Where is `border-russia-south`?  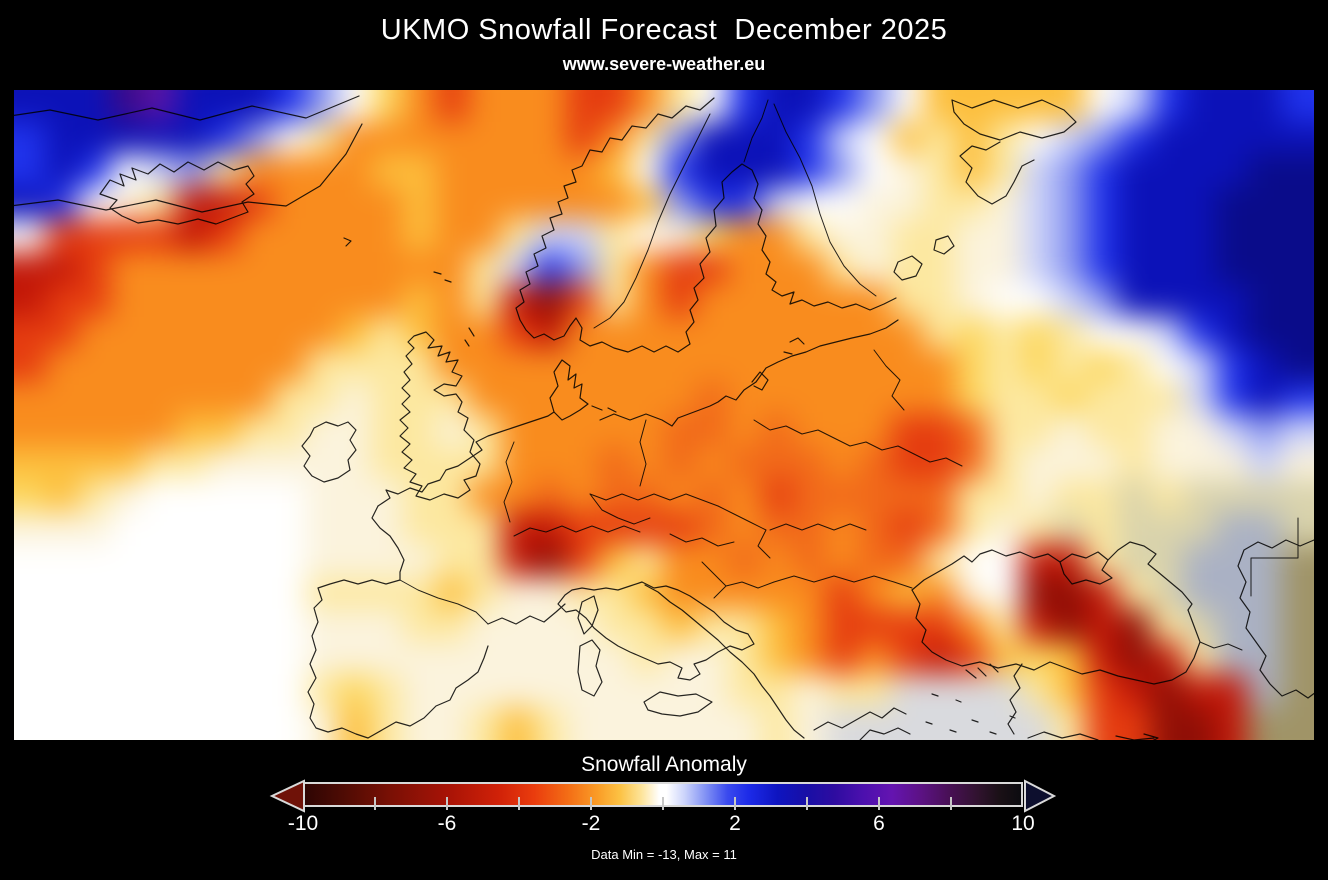
border-russia-south is located at coordinates (938, 460).